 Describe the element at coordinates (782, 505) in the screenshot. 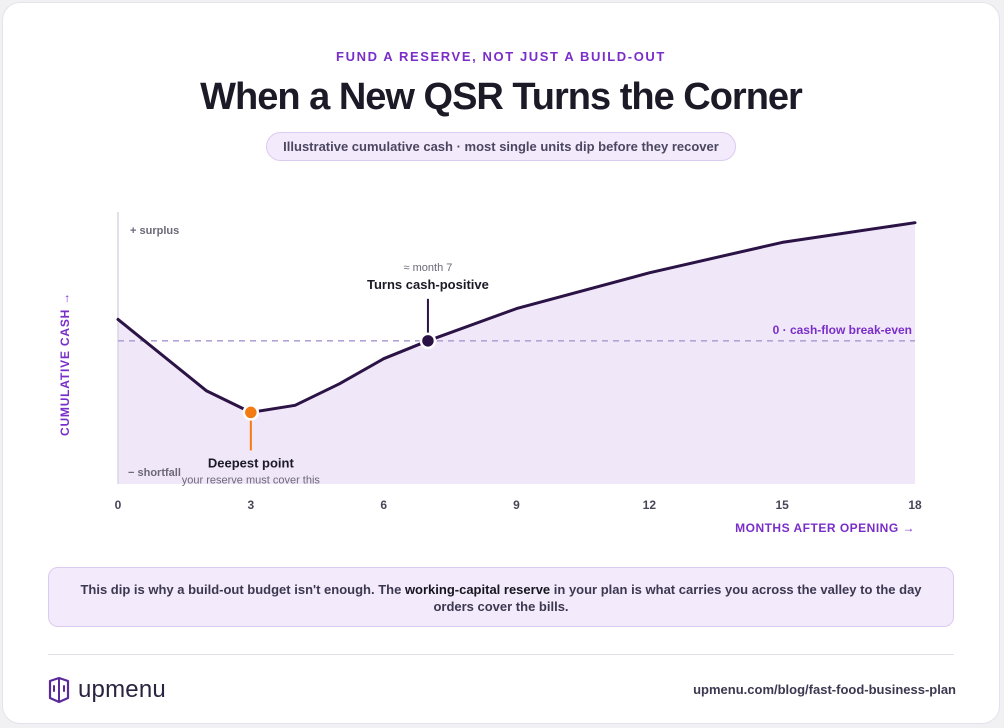

I see `x-tick-label: 15` at that location.